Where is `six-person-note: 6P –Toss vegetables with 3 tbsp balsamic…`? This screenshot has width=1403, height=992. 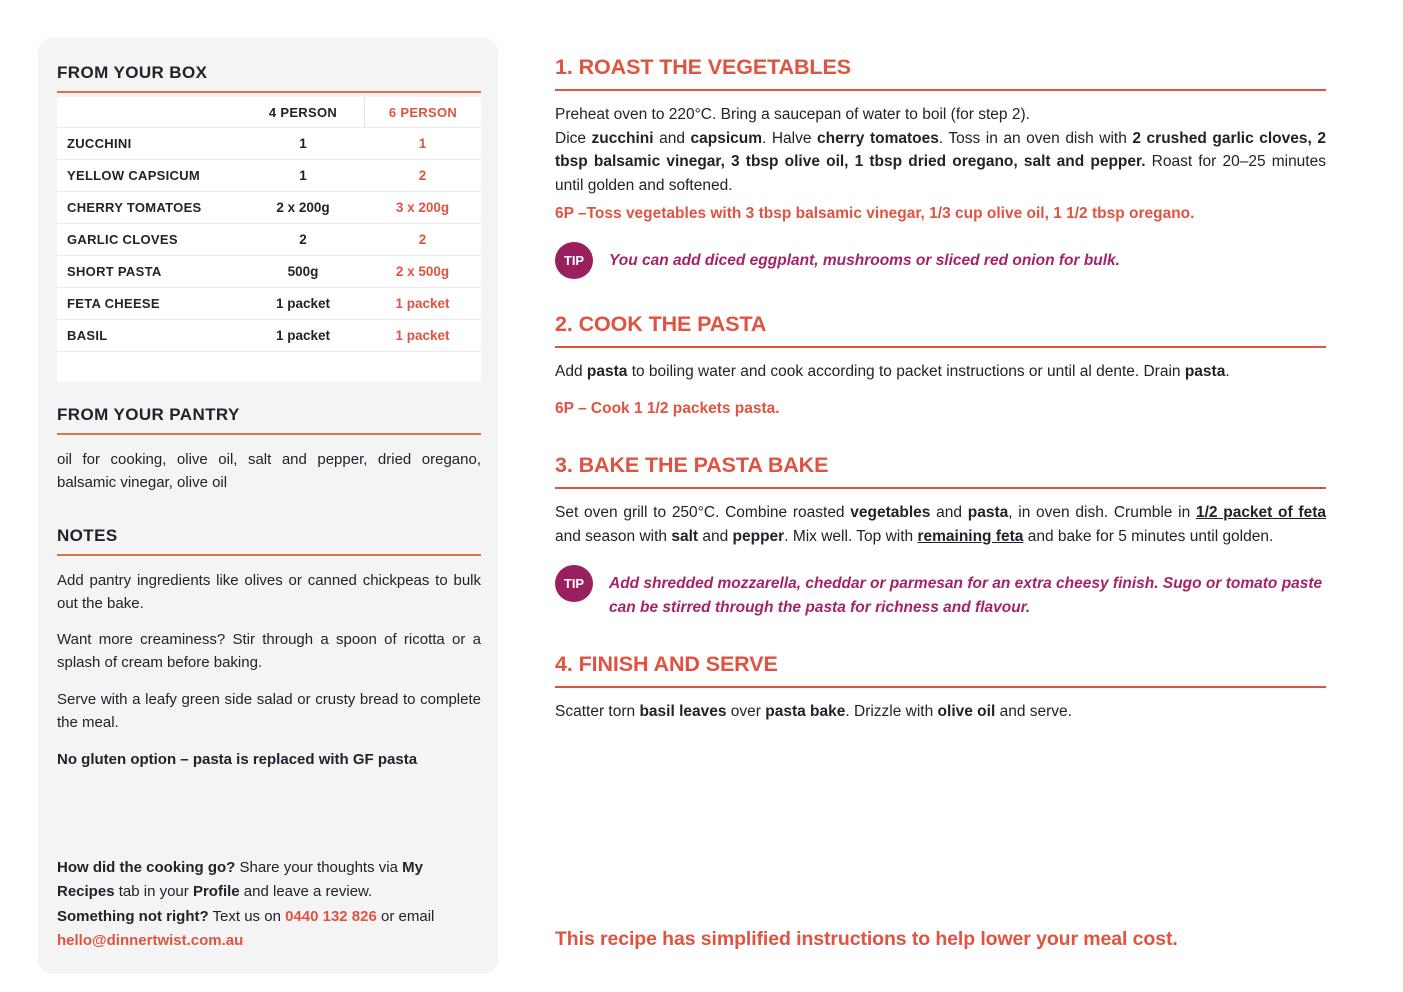 six-person-note: 6P –Toss vegetables with 3 tbsp balsamic… is located at coordinates (875, 214).